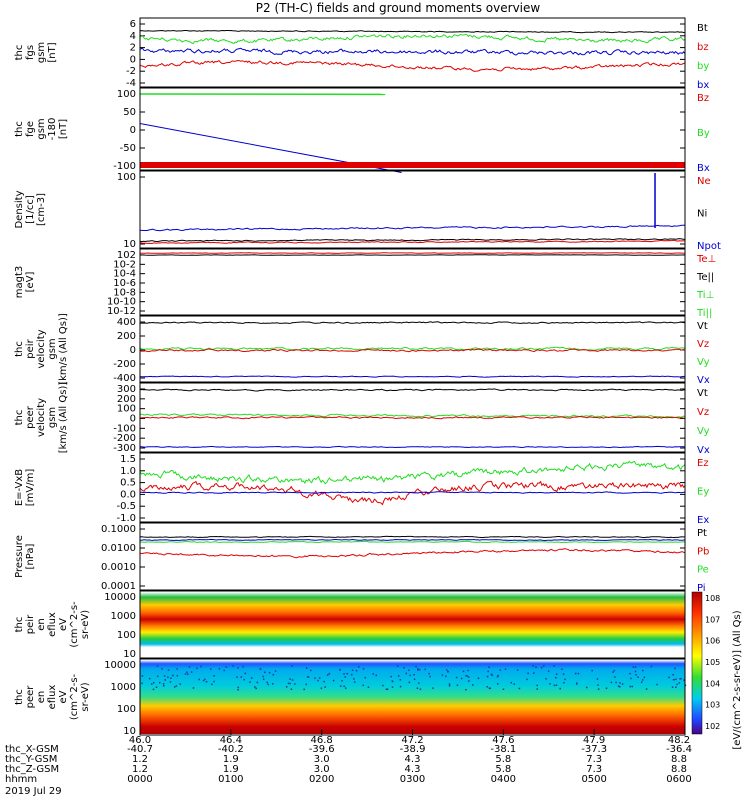  I want to click on y-axis-label: [km/s (All Qs)], so click(63, 349).